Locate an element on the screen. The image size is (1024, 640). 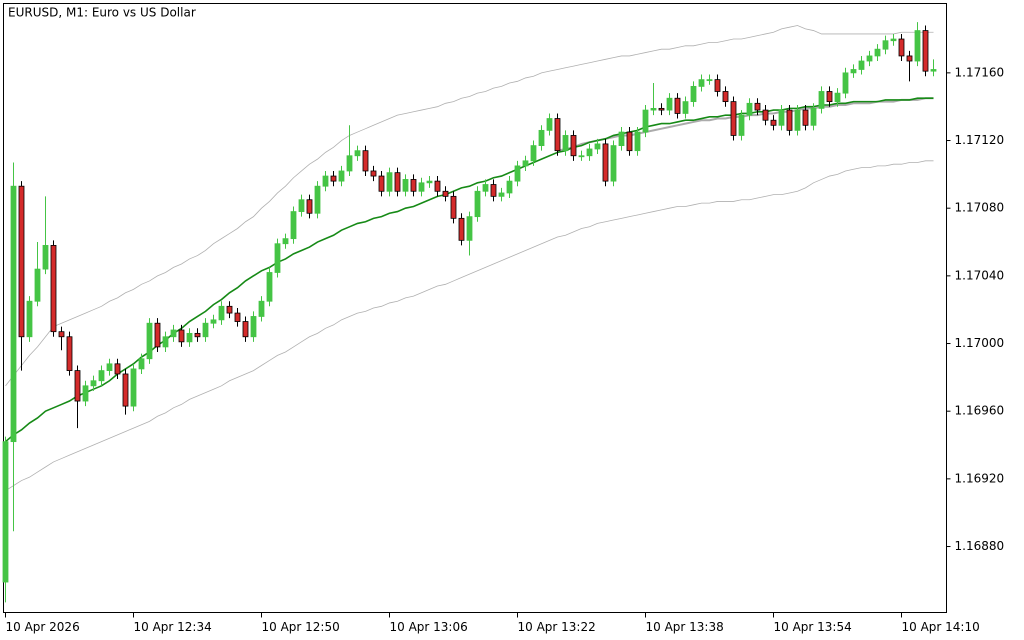
x-tick-label: 10 Apr 13:22 is located at coordinates (557, 627).